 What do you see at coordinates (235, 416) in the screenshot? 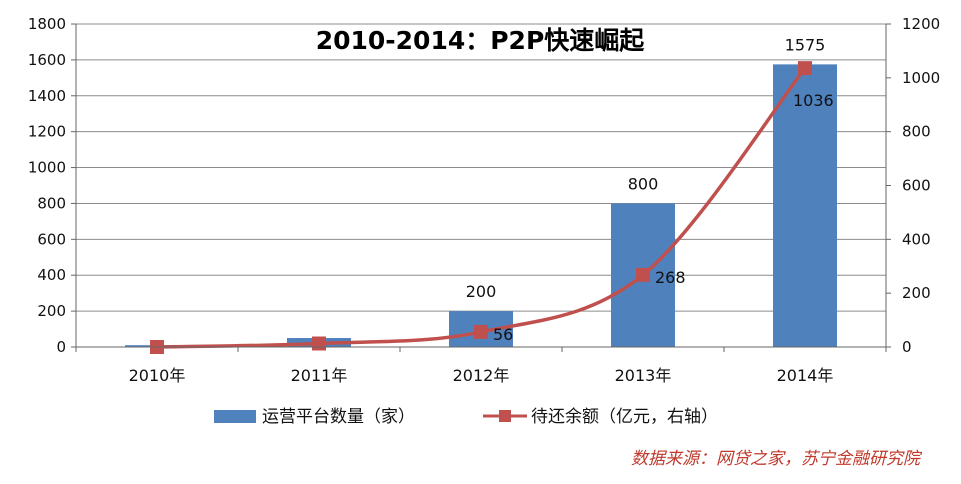
I see `legend-bar-swatch` at bounding box center [235, 416].